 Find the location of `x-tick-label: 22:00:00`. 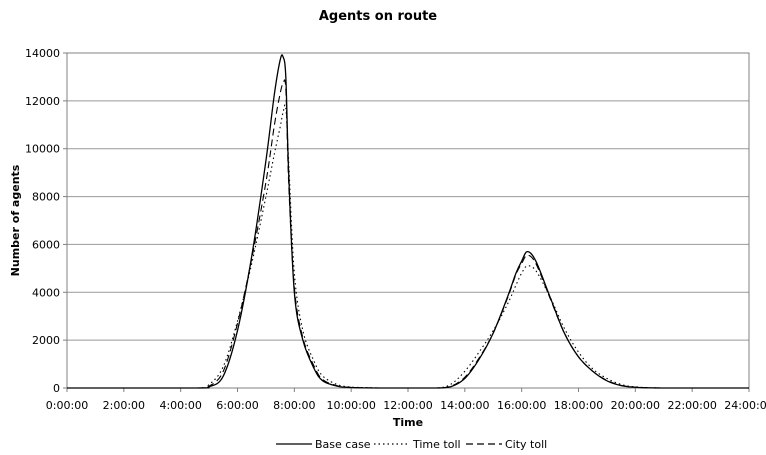

x-tick-label: 22:00:00 is located at coordinates (691, 405).